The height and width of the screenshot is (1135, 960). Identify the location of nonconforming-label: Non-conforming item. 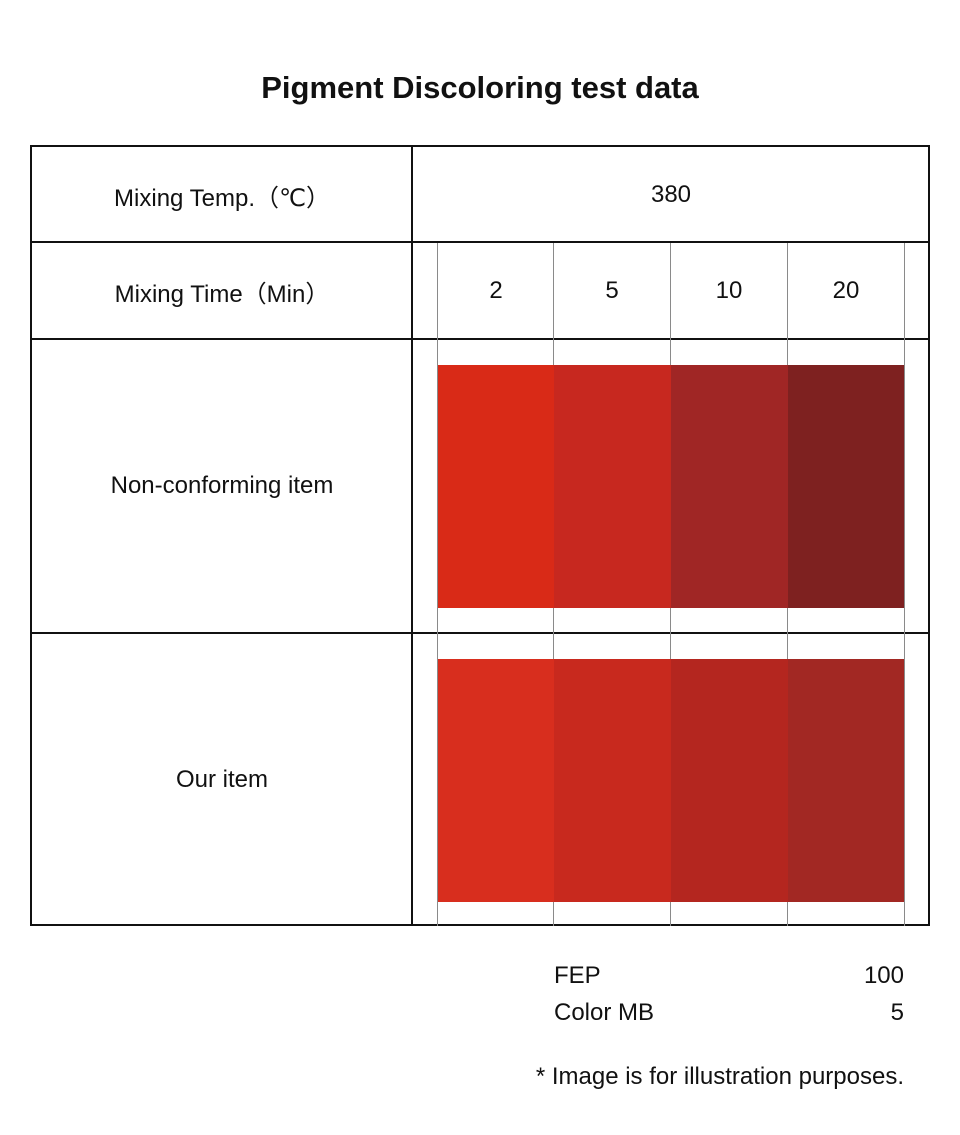
(222, 485).